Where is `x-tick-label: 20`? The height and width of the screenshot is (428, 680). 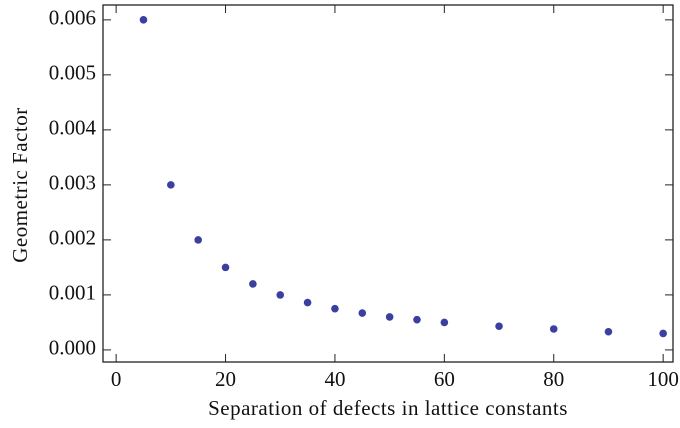
x-tick-label: 20 is located at coordinates (225, 379).